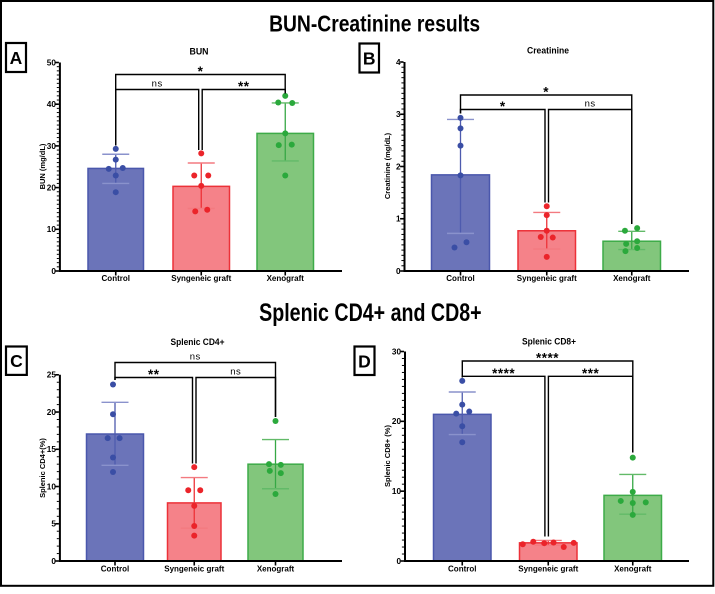 The height and width of the screenshot is (594, 715). I want to click on svg-text: Splenic CD4+ and CD8+, so click(370, 313).